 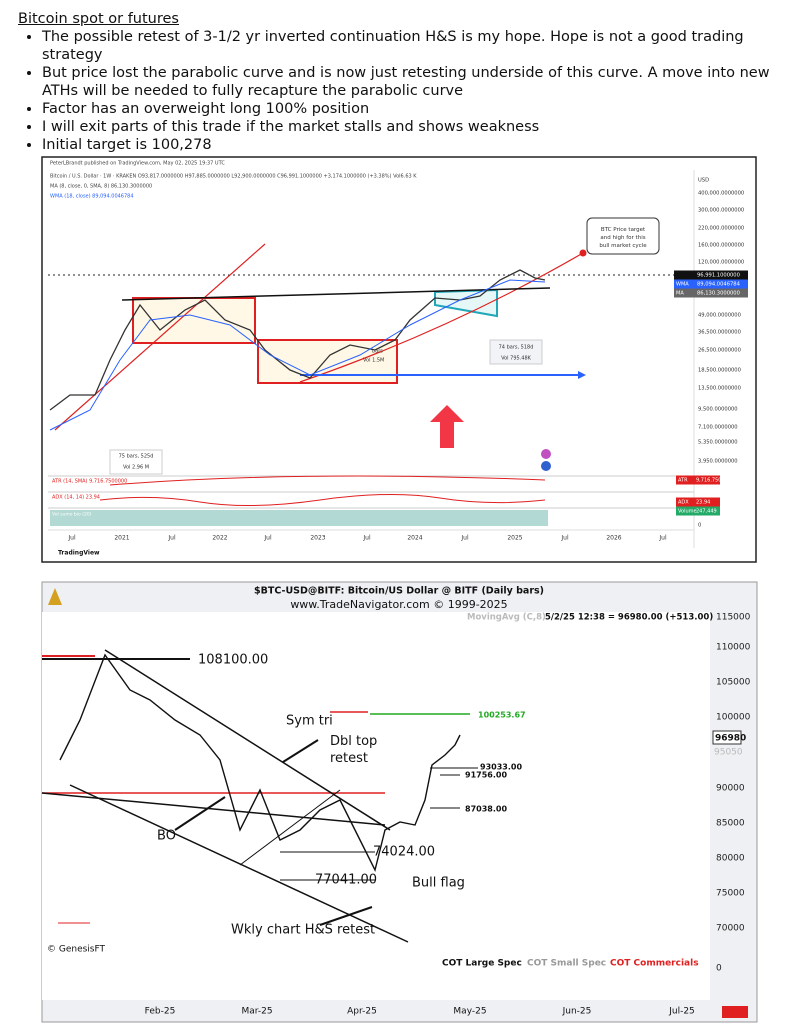 I want to click on price-label: 70000, so click(x=730, y=929).